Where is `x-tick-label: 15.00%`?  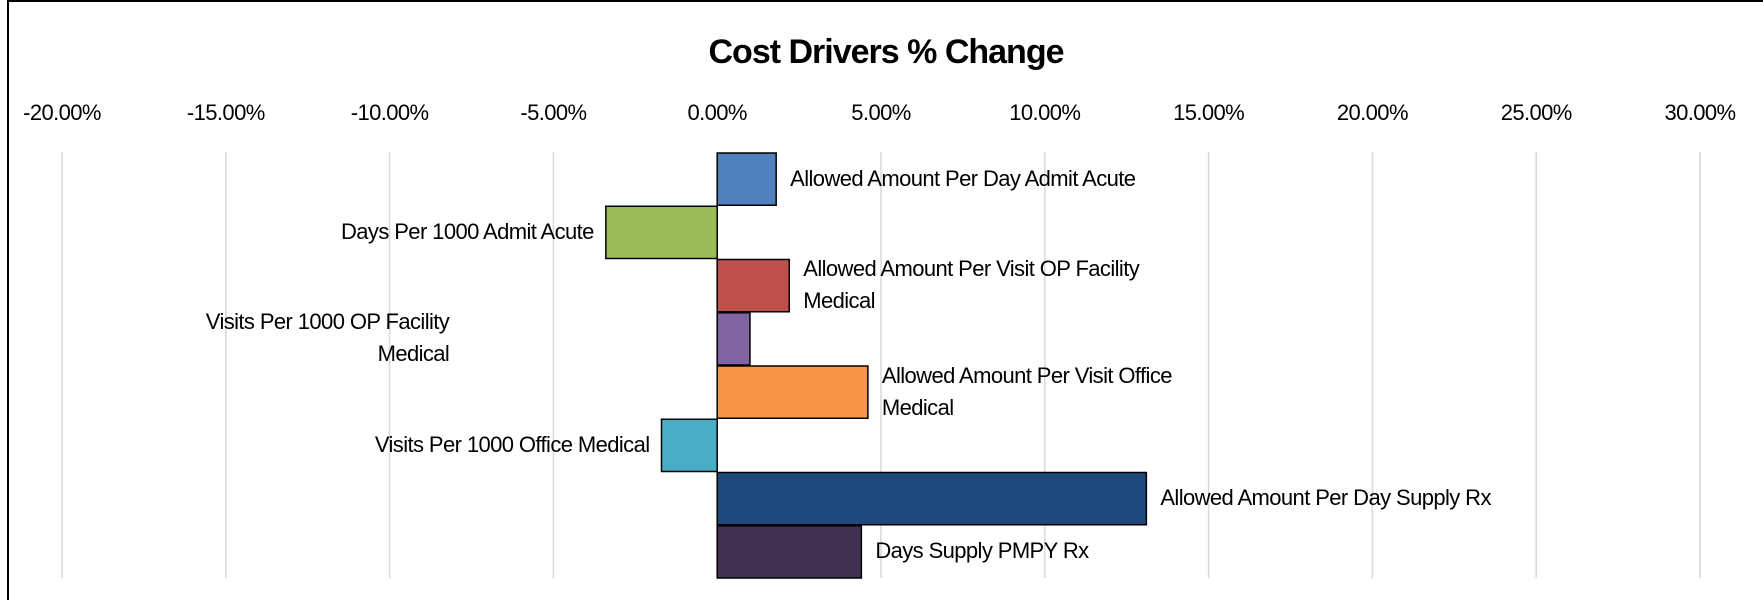
x-tick-label: 15.00% is located at coordinates (1208, 112).